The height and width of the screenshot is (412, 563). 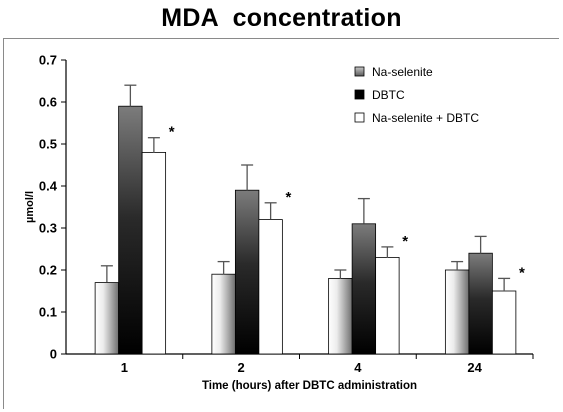 I want to click on y-tick-label: 0.3, so click(x=48, y=228).